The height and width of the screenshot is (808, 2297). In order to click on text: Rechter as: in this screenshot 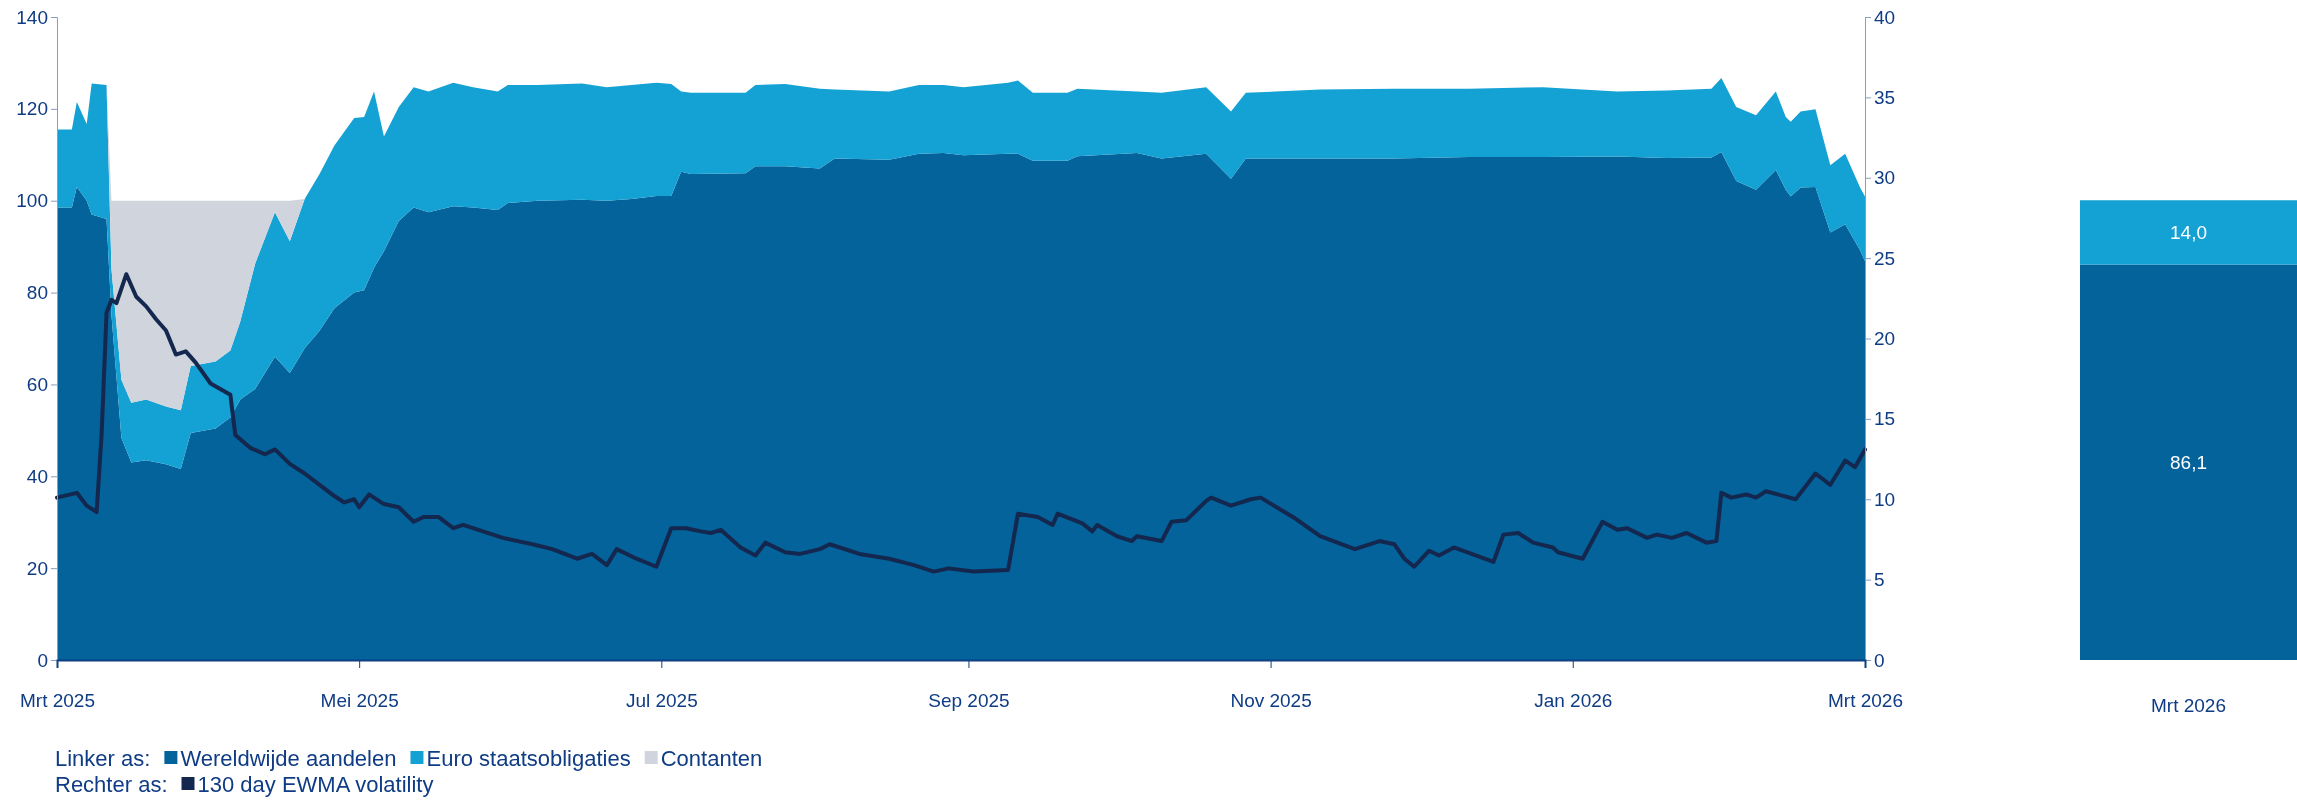, I will do `click(111, 784)`.